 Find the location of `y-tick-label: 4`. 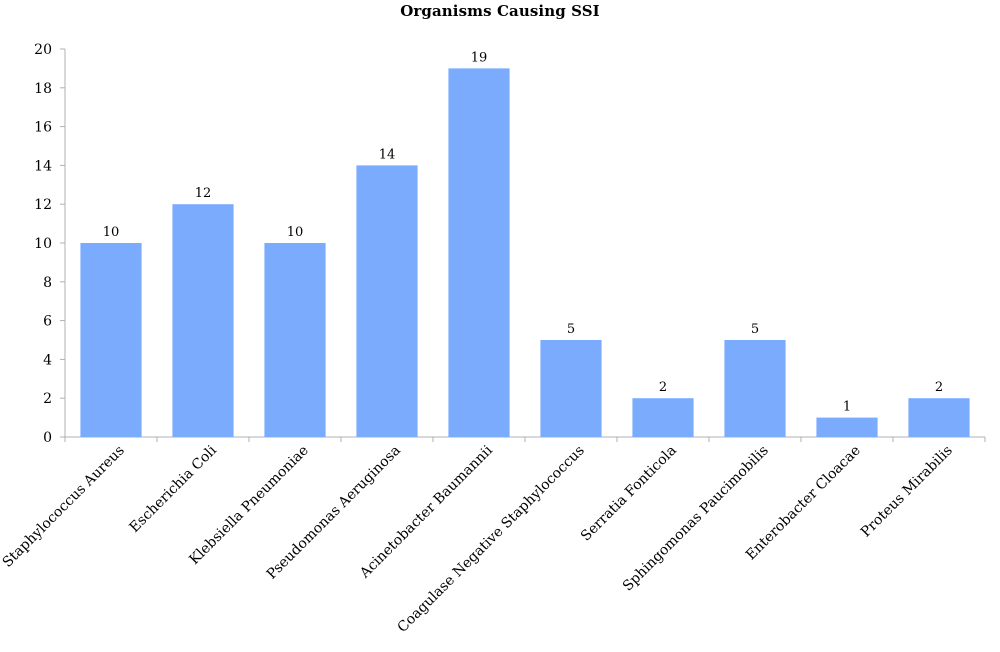

y-tick-label: 4 is located at coordinates (47, 360).